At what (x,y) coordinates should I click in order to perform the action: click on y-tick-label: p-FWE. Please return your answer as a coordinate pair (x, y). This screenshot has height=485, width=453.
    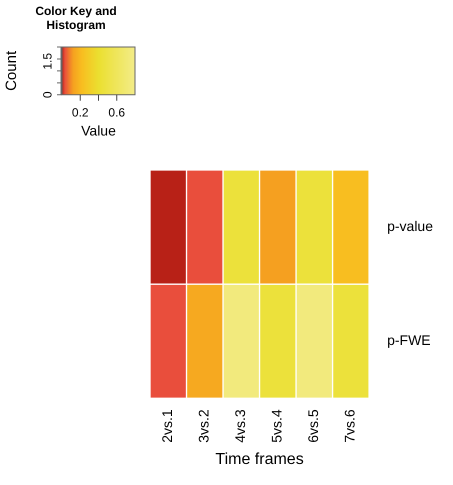
    Looking at the image, I should click on (409, 340).